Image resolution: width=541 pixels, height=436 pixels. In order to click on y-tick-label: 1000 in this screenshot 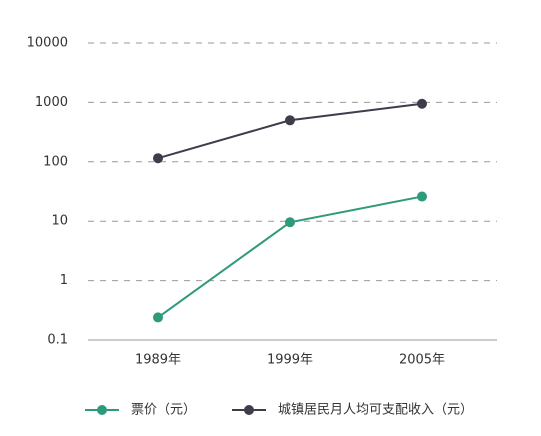, I will do `click(51, 102)`.